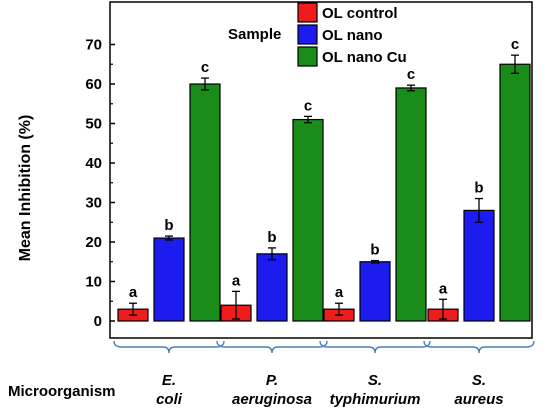 This screenshot has height=413, width=550. What do you see at coordinates (93, 84) in the screenshot?
I see `y-tick-label: 60` at bounding box center [93, 84].